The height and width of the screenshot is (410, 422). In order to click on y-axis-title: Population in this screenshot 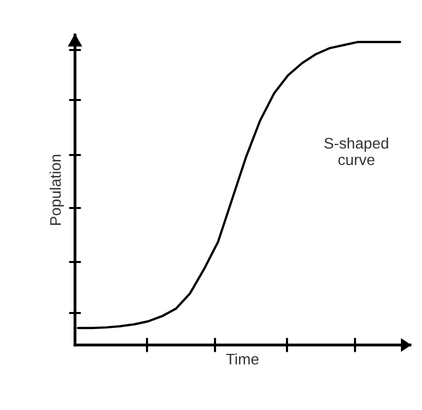, I will do `click(57, 189)`.